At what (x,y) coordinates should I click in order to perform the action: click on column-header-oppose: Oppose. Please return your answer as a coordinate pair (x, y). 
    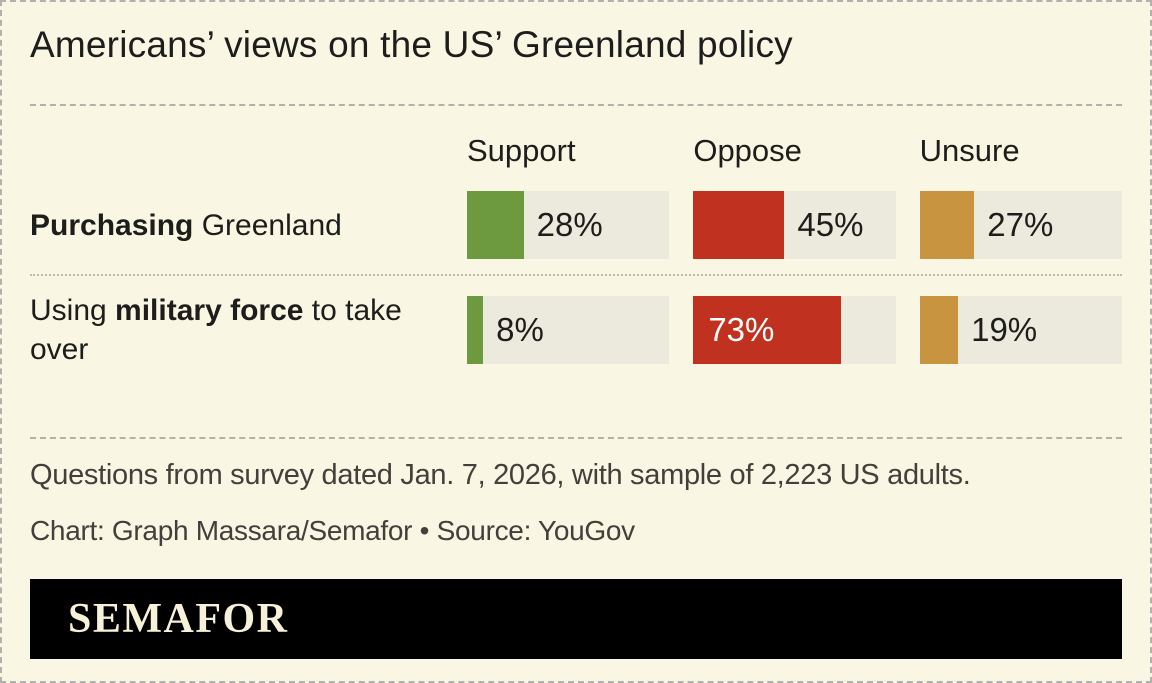
    Looking at the image, I should click on (747, 151).